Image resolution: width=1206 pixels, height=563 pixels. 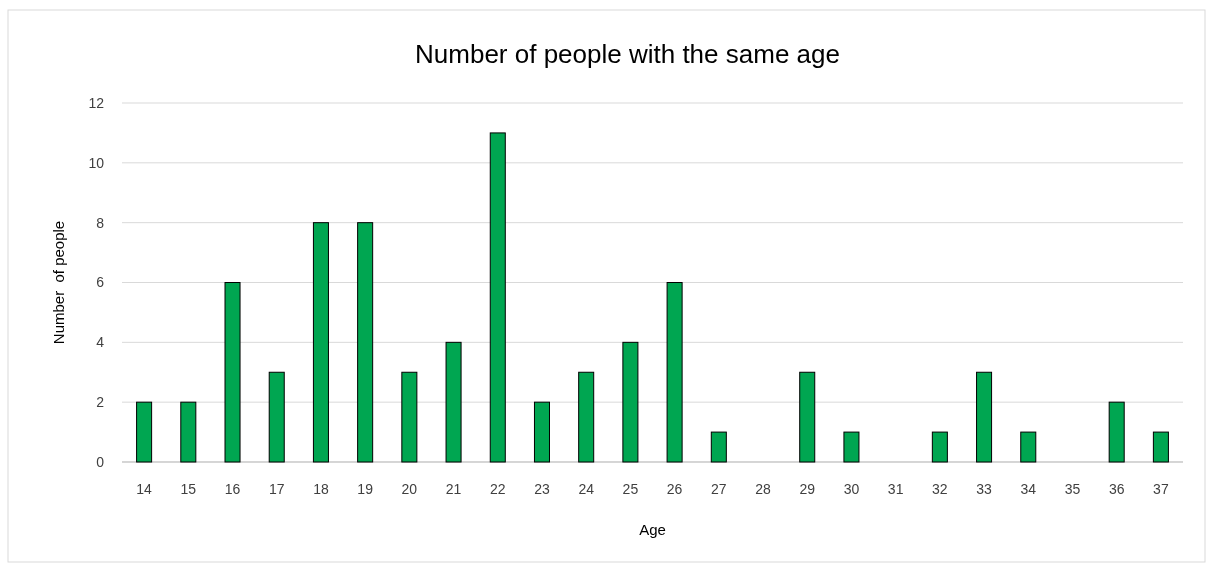 What do you see at coordinates (940, 489) in the screenshot?
I see `x-tick-label: 32` at bounding box center [940, 489].